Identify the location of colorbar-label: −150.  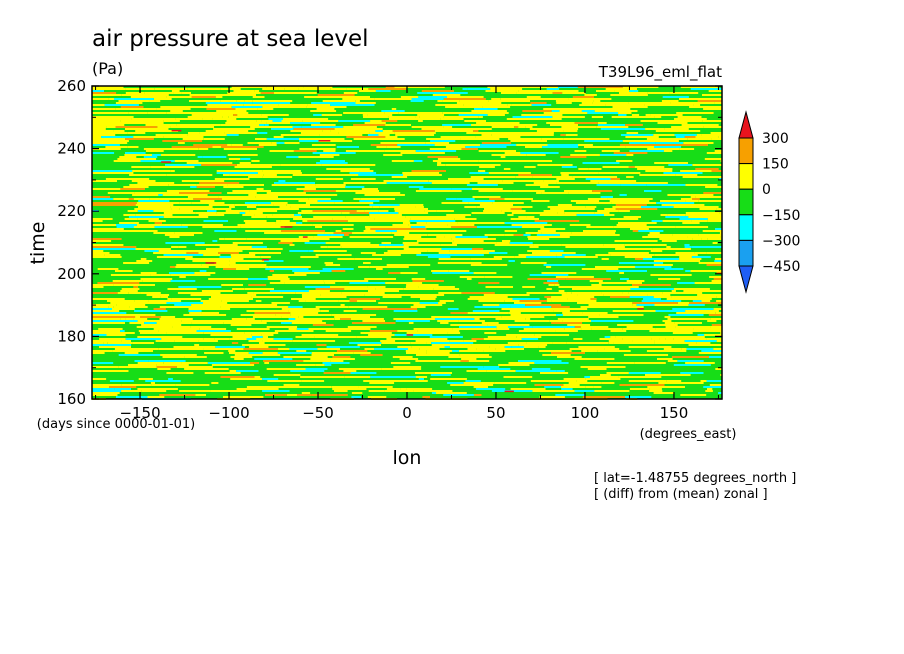
(781, 216).